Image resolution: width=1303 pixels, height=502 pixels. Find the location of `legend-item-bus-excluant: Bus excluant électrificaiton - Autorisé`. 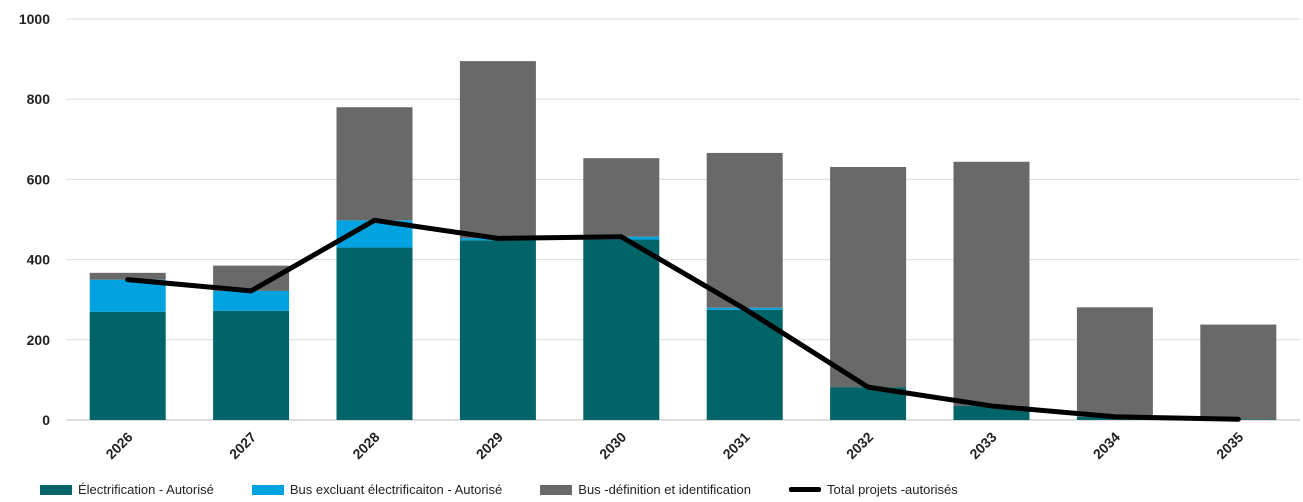

legend-item-bus-excluant: Bus excluant électrificaiton - Autorisé is located at coordinates (377, 489).